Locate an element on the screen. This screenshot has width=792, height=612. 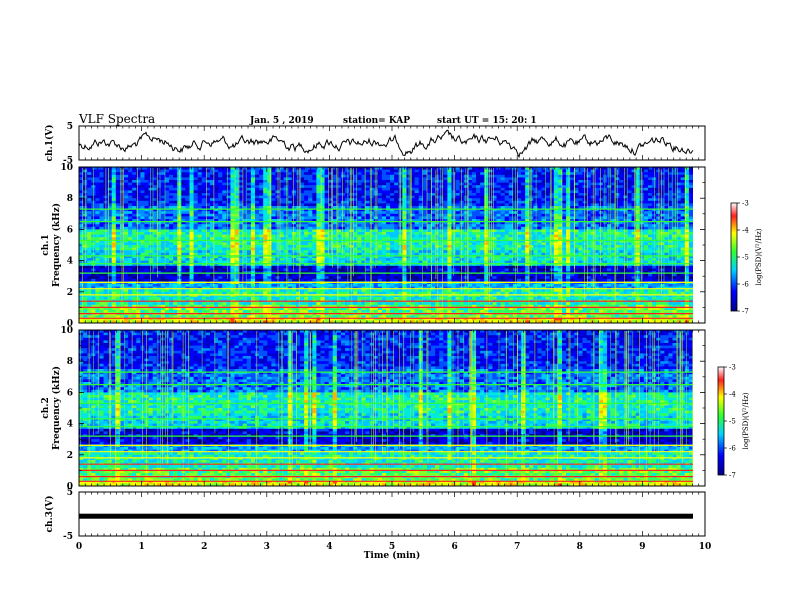
date-label: Jan. 5 , 2019 is located at coordinates (281, 121).